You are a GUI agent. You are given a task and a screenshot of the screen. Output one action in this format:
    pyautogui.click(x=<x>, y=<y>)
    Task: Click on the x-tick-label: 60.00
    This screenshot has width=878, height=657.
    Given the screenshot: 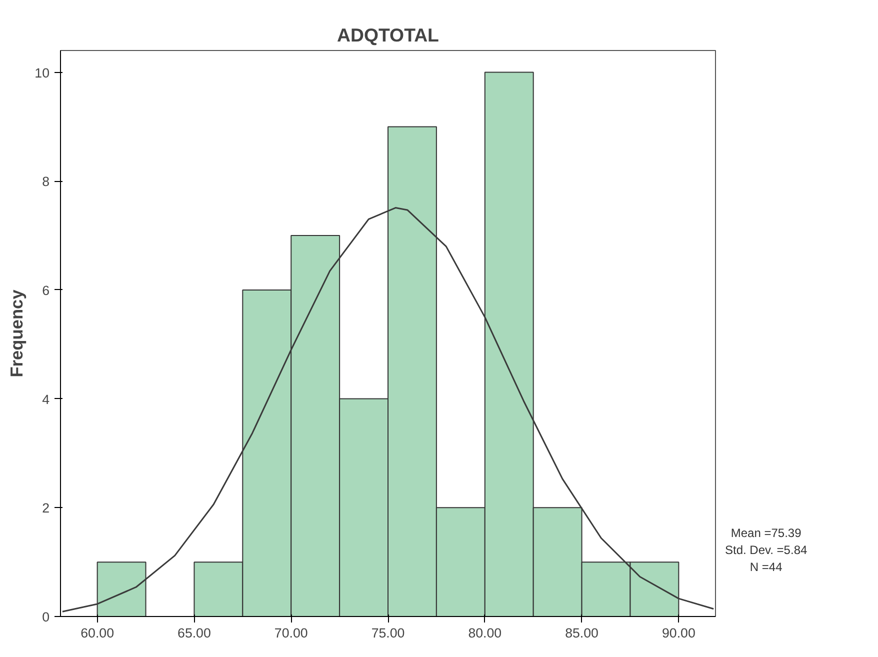 What is the action you would take?
    pyautogui.click(x=97, y=633)
    